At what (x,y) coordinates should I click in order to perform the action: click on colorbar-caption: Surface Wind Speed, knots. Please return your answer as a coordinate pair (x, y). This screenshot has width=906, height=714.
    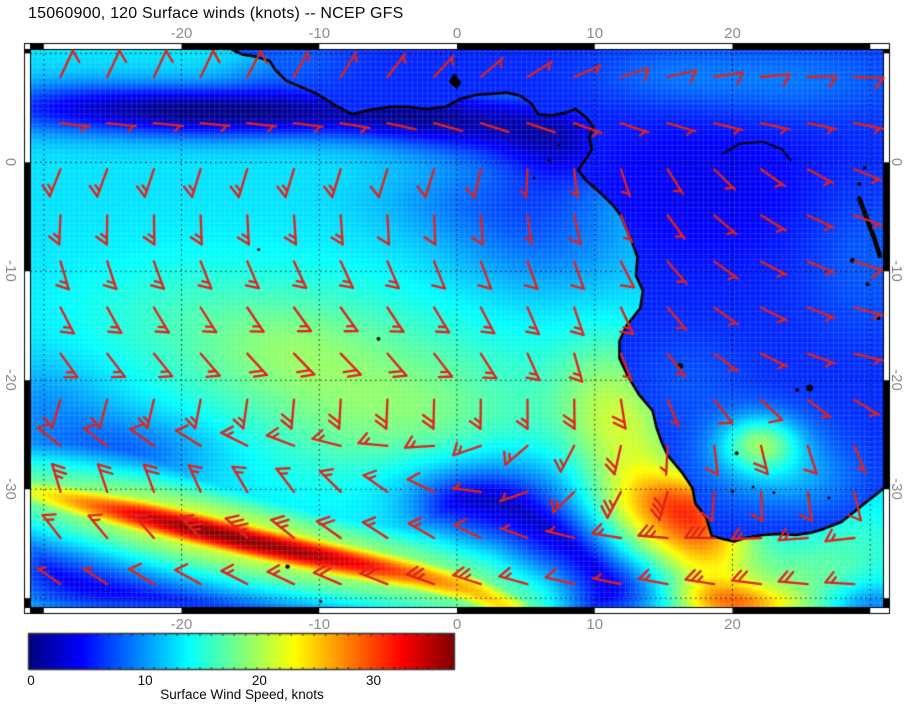
    Looking at the image, I should click on (242, 694).